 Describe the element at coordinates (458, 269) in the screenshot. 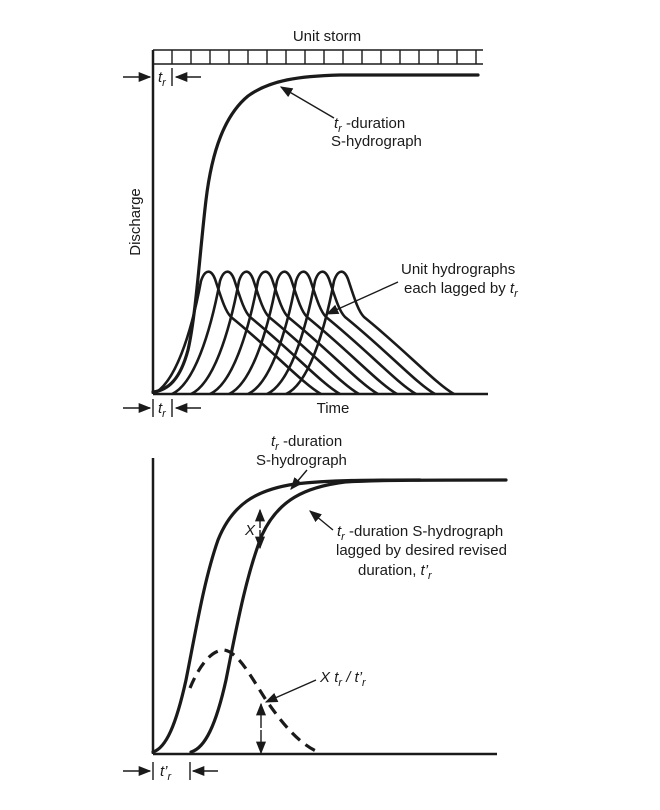

I see `unit-hydro-label-line1: Unit hydrographs` at that location.